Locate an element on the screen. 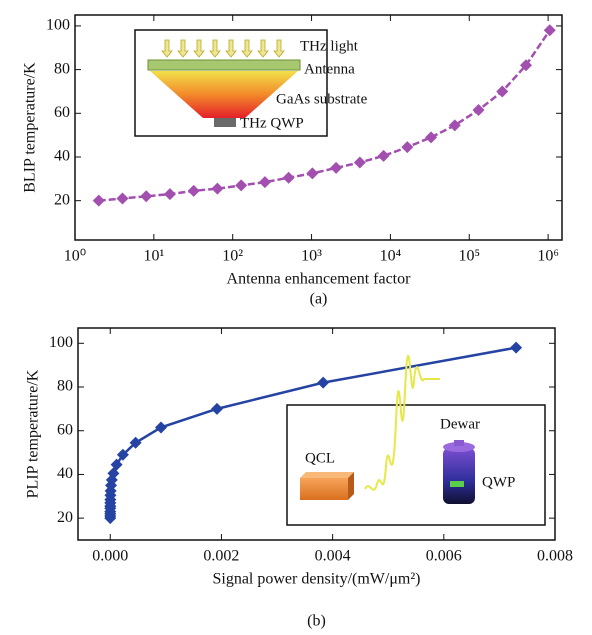 The height and width of the screenshot is (635, 592). annotation: THz light is located at coordinates (329, 46).